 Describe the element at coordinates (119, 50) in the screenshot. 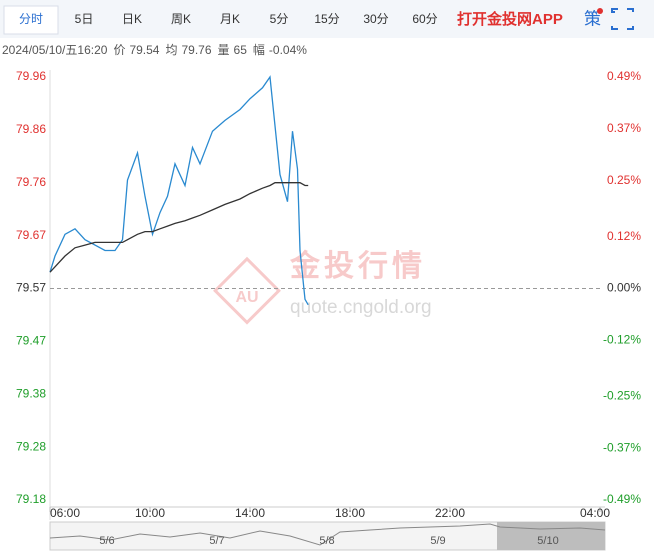

I see `info-price-label: 价` at that location.